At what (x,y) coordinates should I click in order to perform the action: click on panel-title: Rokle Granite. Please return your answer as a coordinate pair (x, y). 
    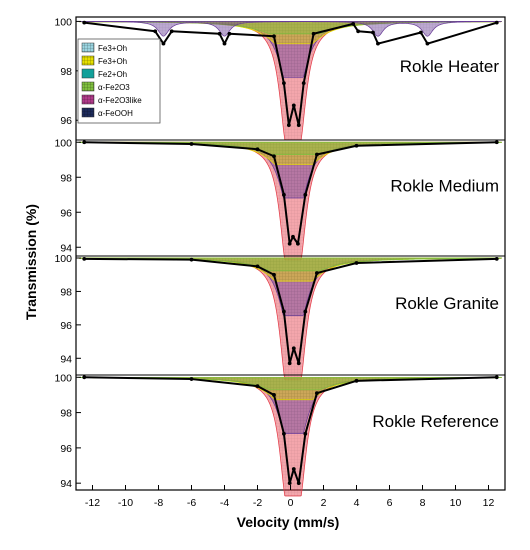
    Looking at the image, I should click on (447, 303).